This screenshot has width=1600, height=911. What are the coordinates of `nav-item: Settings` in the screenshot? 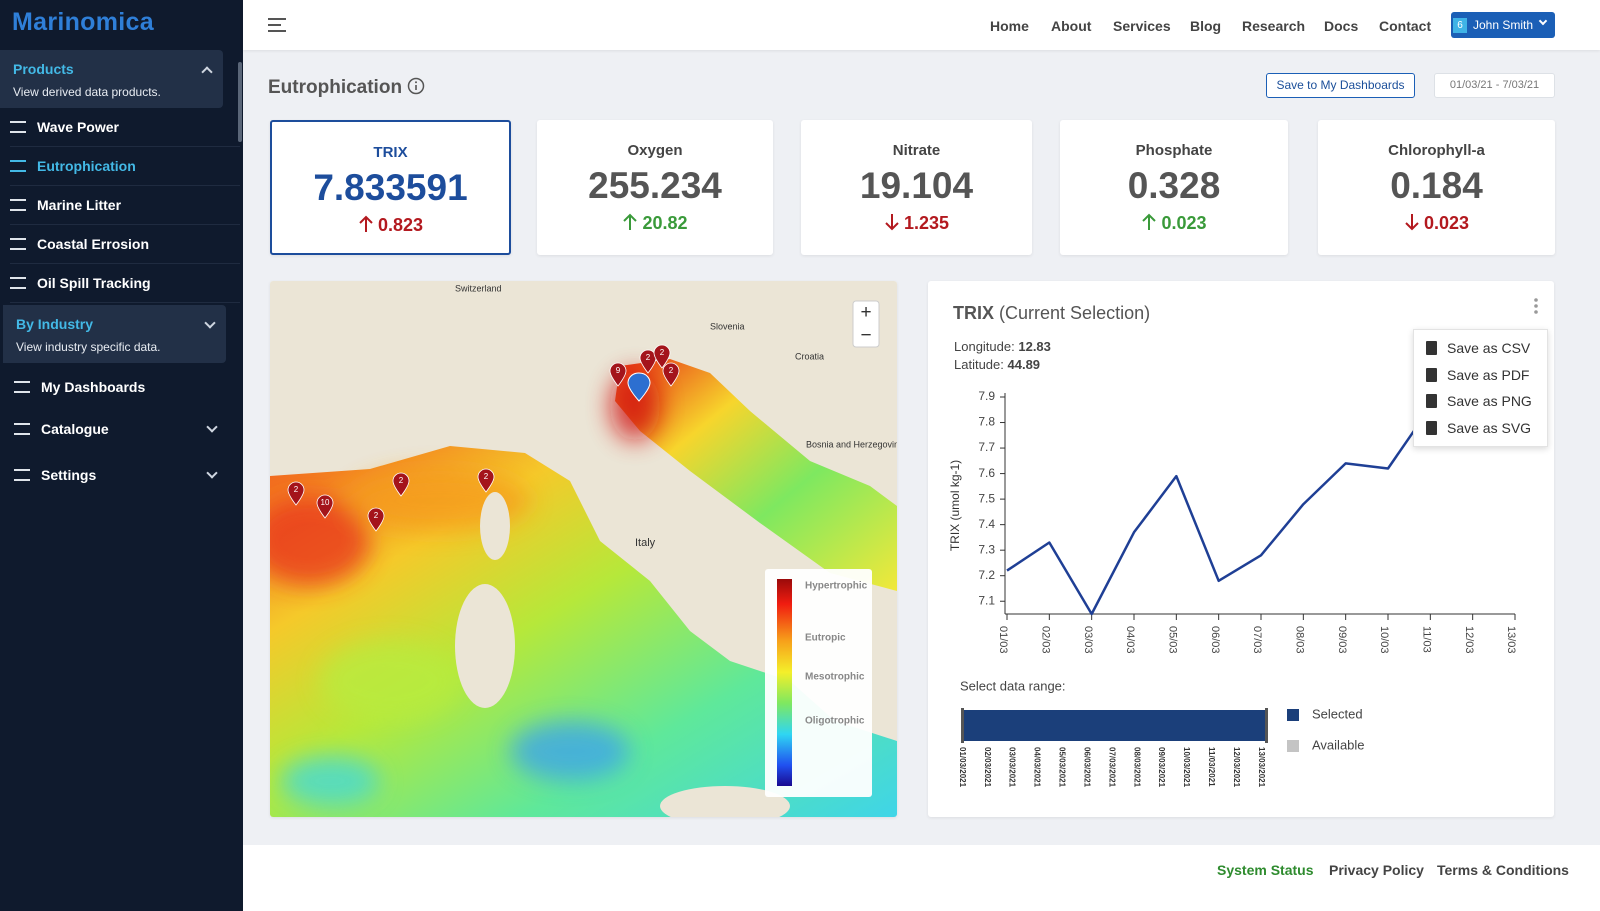 It's located at (129, 474).